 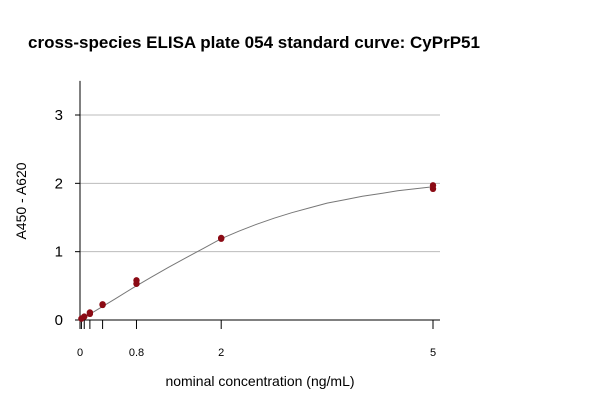 I want to click on y-tick-label-1: 1, so click(x=59, y=252).